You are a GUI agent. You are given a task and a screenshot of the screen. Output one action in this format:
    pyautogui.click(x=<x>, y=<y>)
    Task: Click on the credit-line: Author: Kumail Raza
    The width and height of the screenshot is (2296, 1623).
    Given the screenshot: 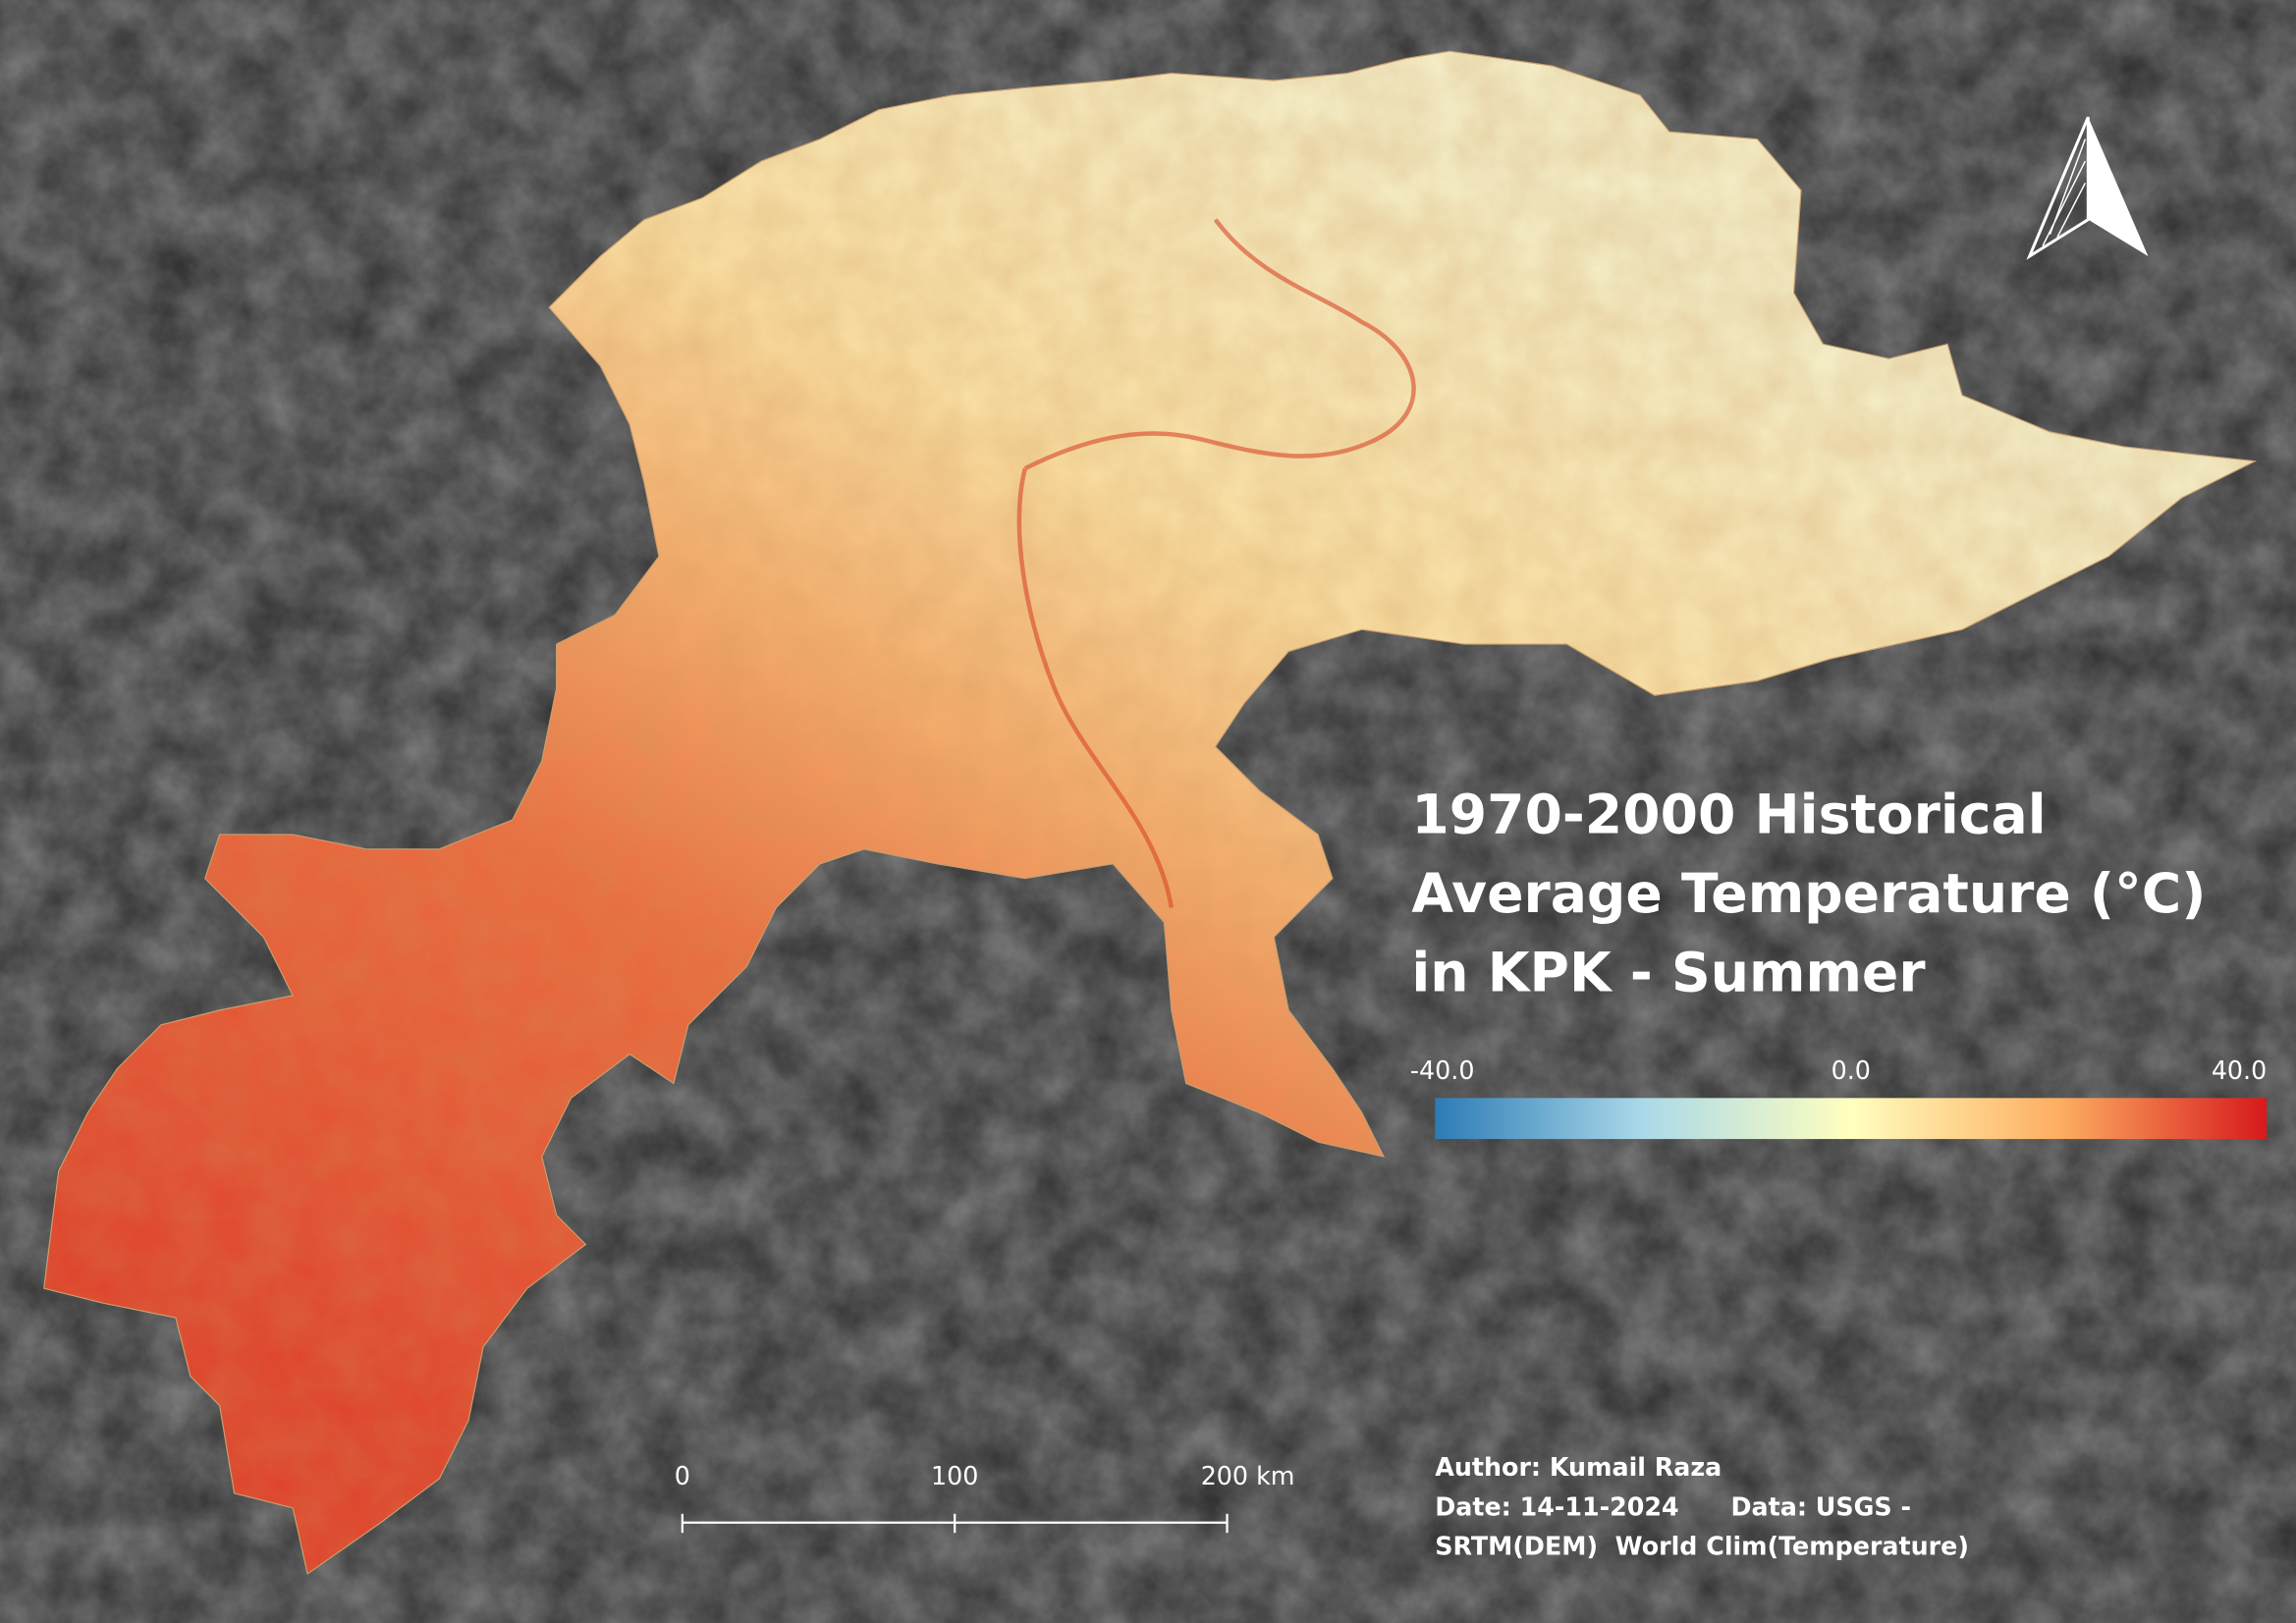 What is the action you would take?
    pyautogui.click(x=1578, y=1467)
    